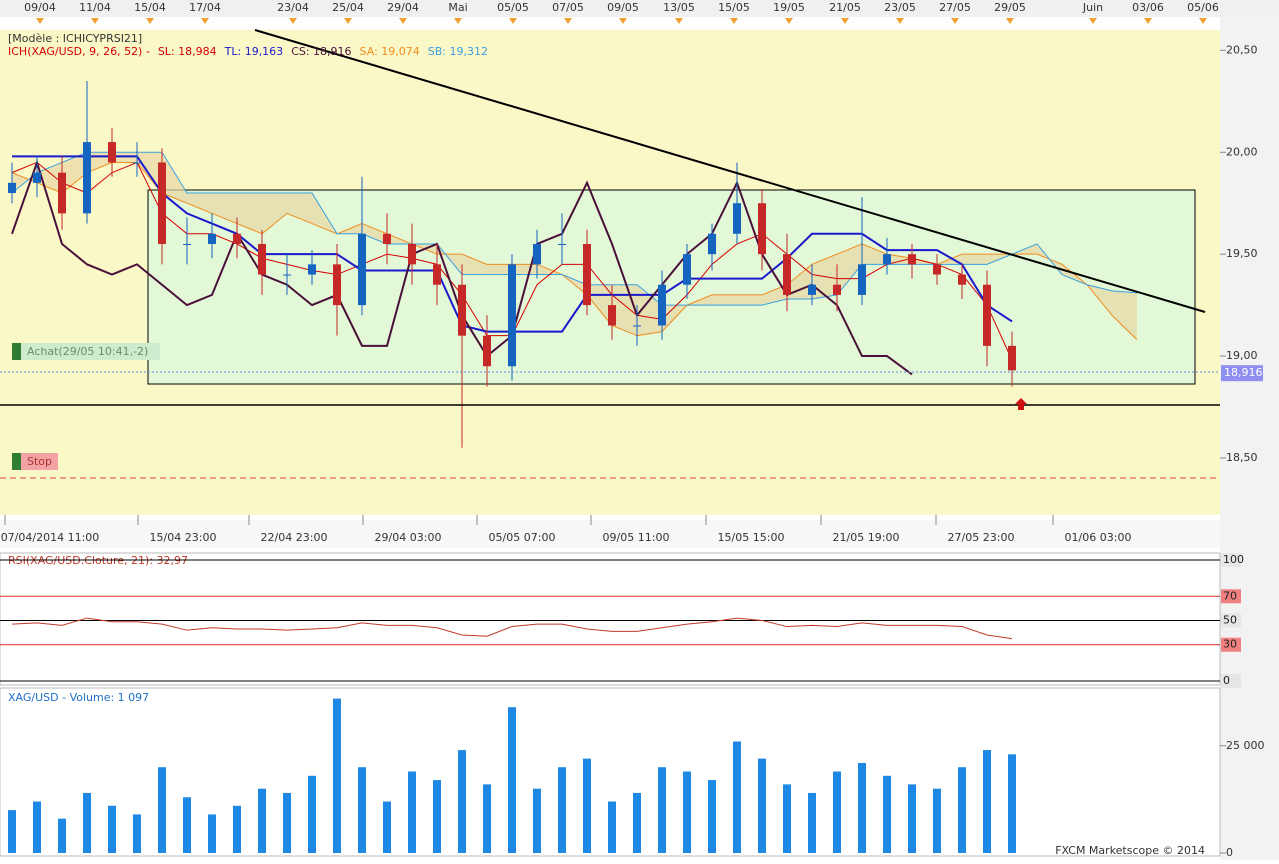  I want to click on top-date-label: 09/04, so click(40, 7).